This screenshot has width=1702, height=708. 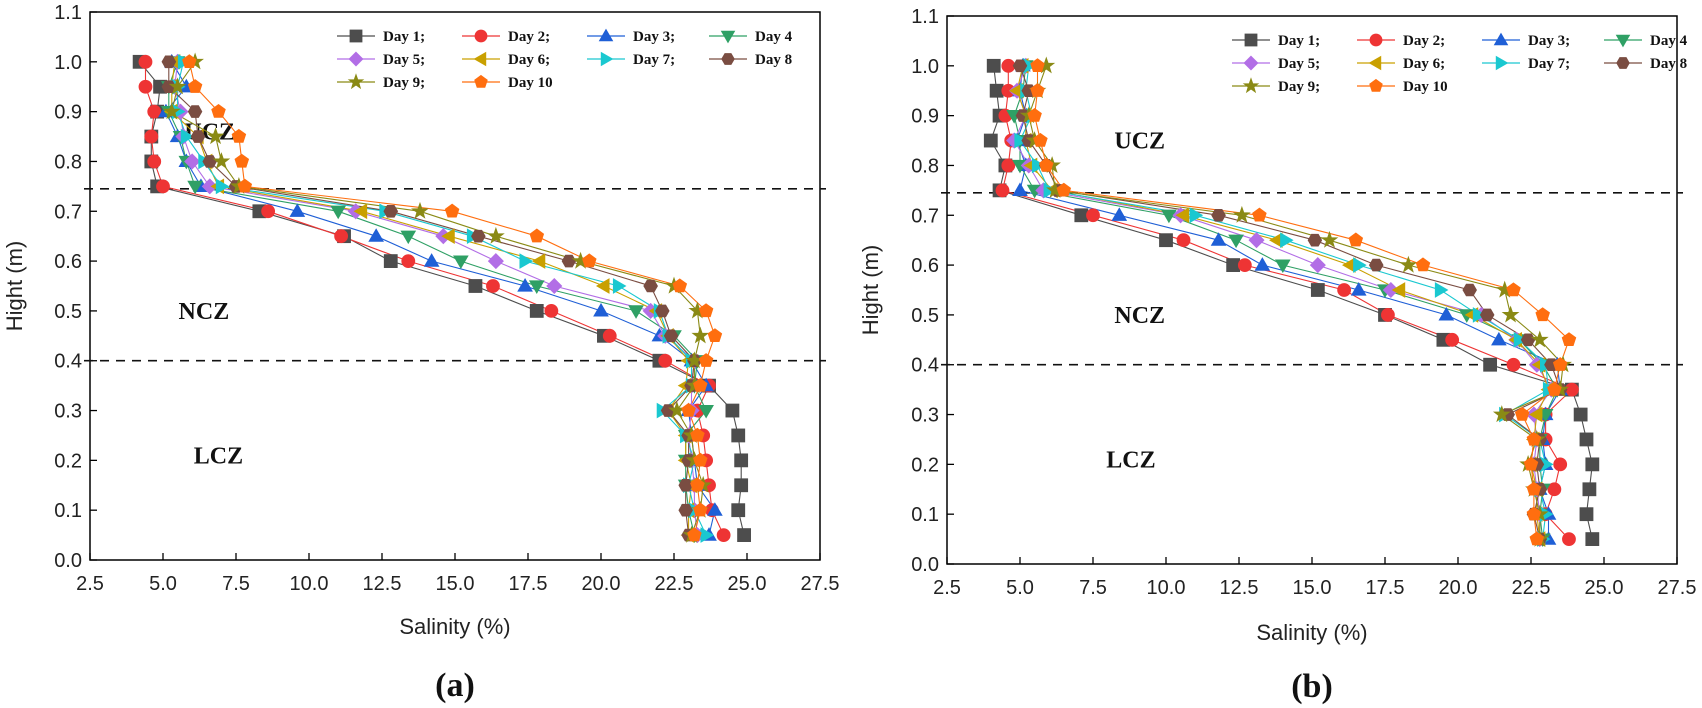 I want to click on x-tick-label: 15.0, so click(x=455, y=584).